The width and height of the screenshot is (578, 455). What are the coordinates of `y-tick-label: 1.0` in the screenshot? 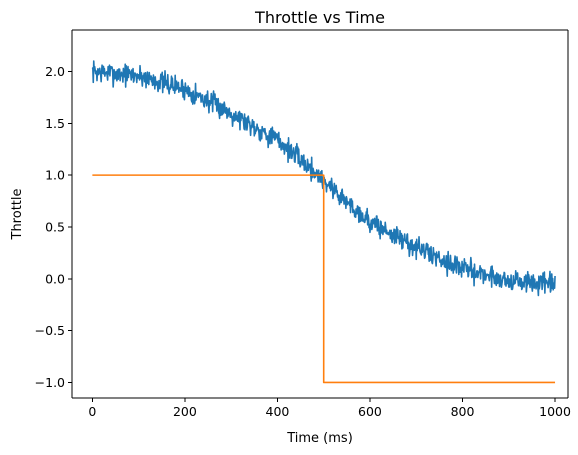 It's located at (55, 175).